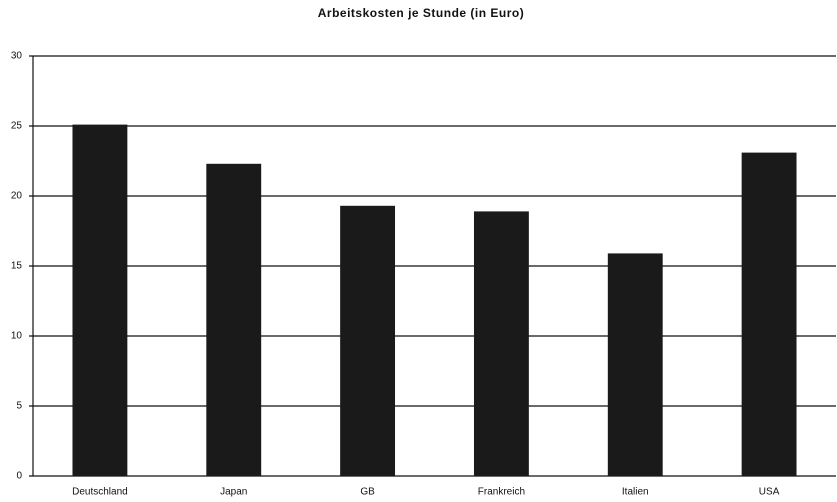 Image resolution: width=837 pixels, height=502 pixels. What do you see at coordinates (501, 492) in the screenshot?
I see `x-tick-label: Frankreich` at bounding box center [501, 492].